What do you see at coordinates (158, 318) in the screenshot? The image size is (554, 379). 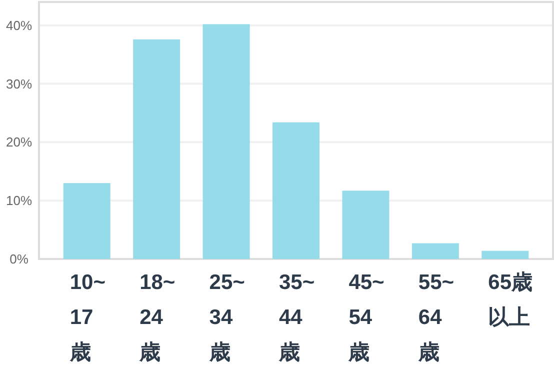 I see `x-tick-label: 18~ 24 歳` at bounding box center [158, 318].